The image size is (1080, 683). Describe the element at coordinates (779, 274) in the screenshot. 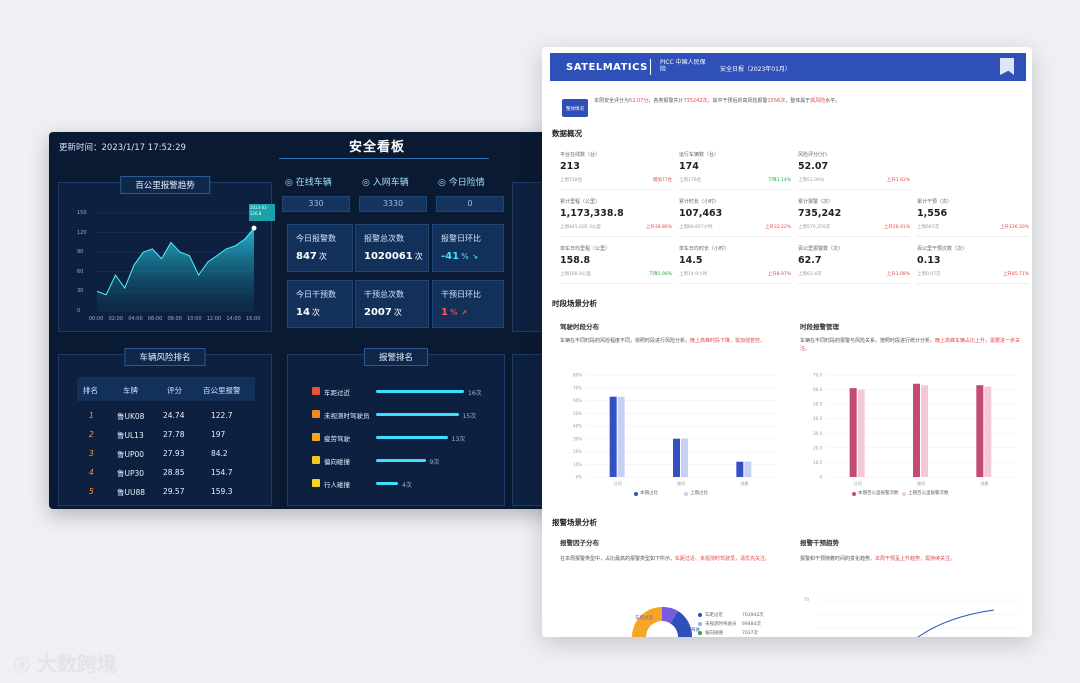

I see `metric-change: 上升8.97%` at that location.